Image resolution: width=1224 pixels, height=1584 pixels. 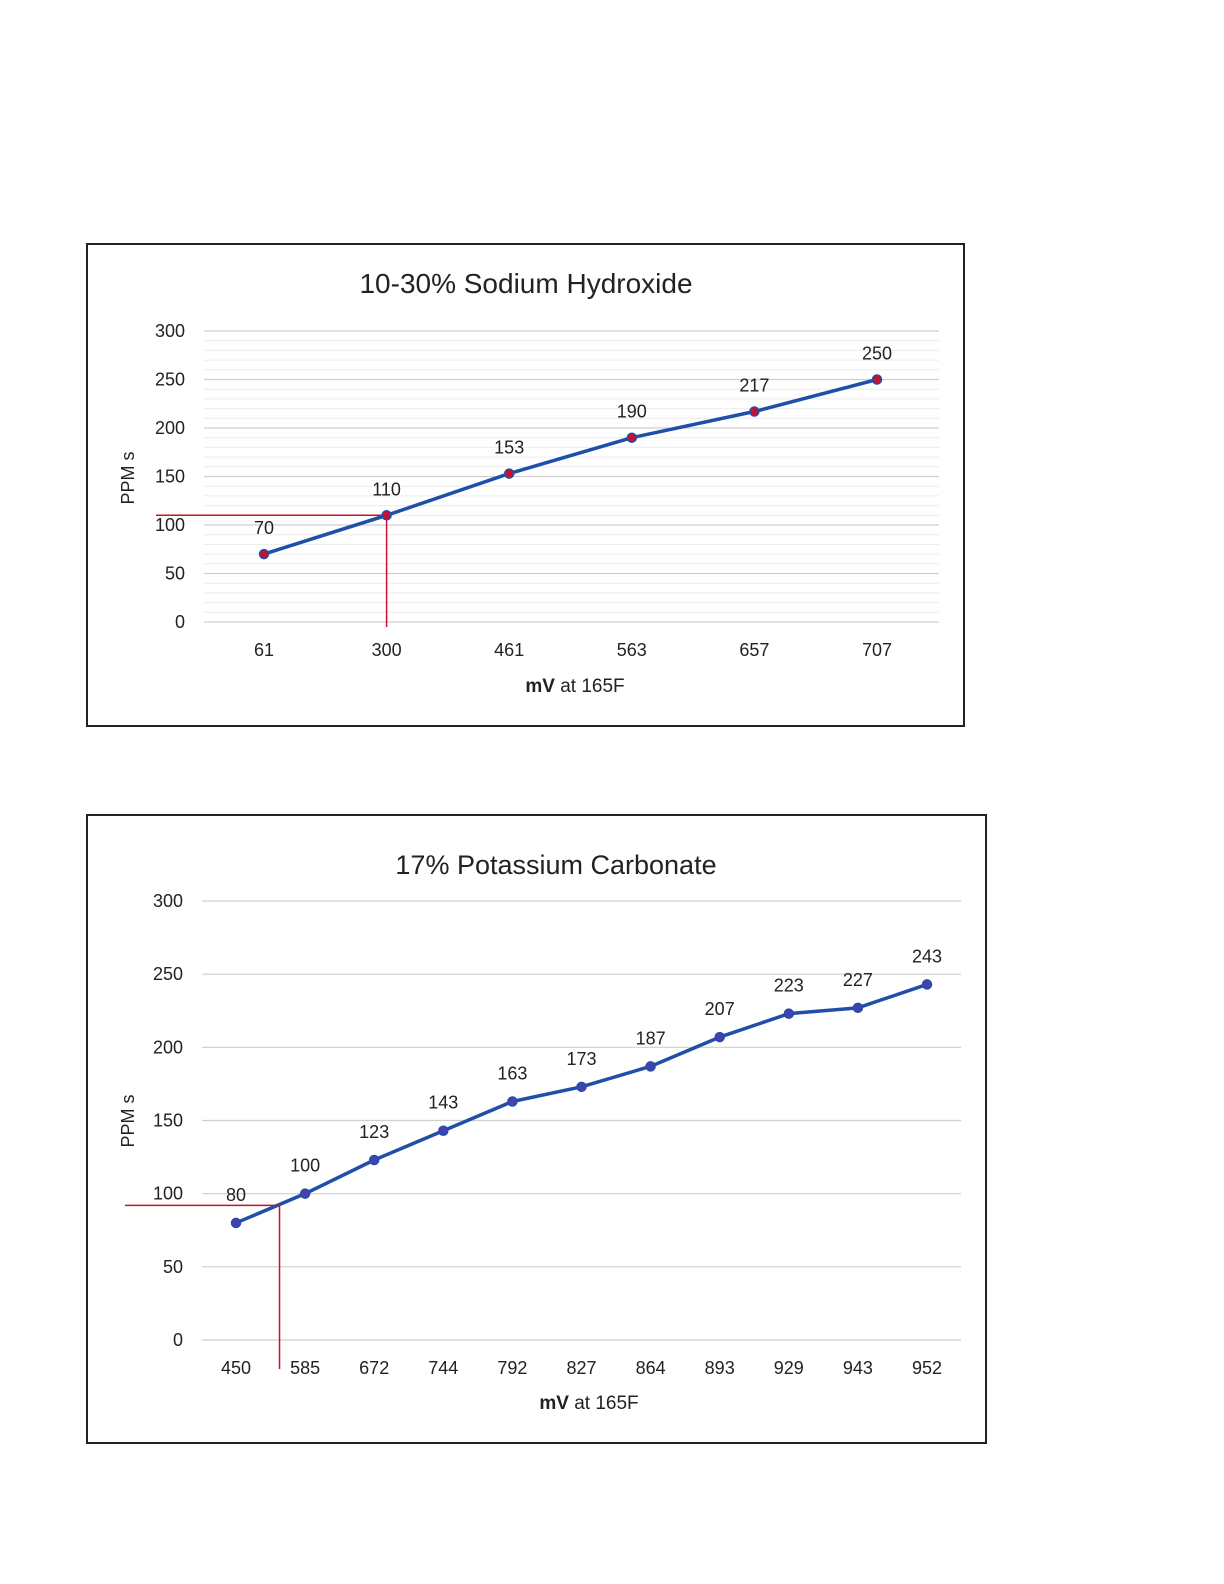 I want to click on x-tick-label: 61, so click(x=264, y=650).